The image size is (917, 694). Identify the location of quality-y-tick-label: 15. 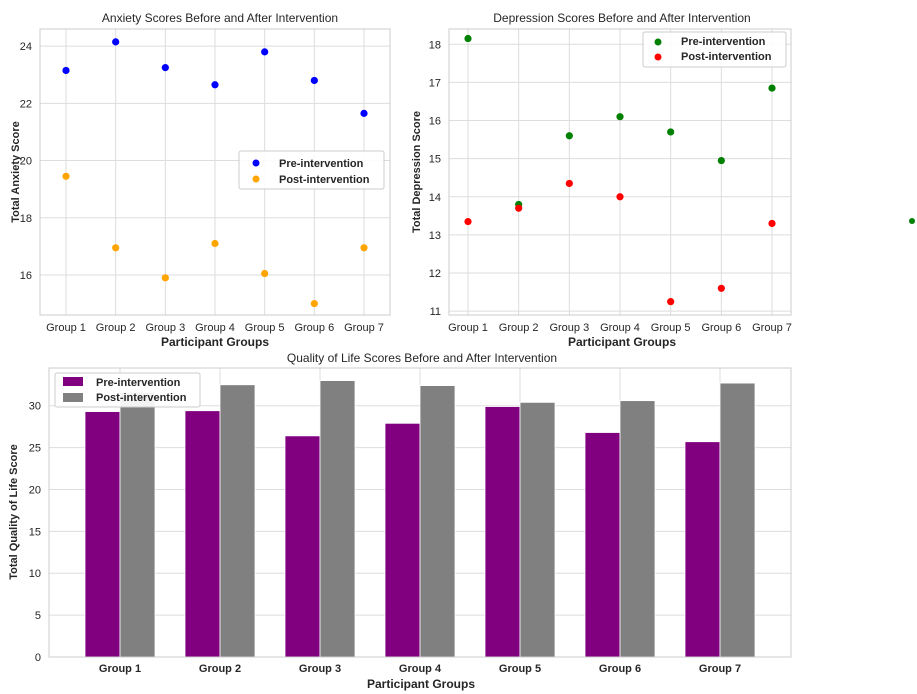
(35, 532).